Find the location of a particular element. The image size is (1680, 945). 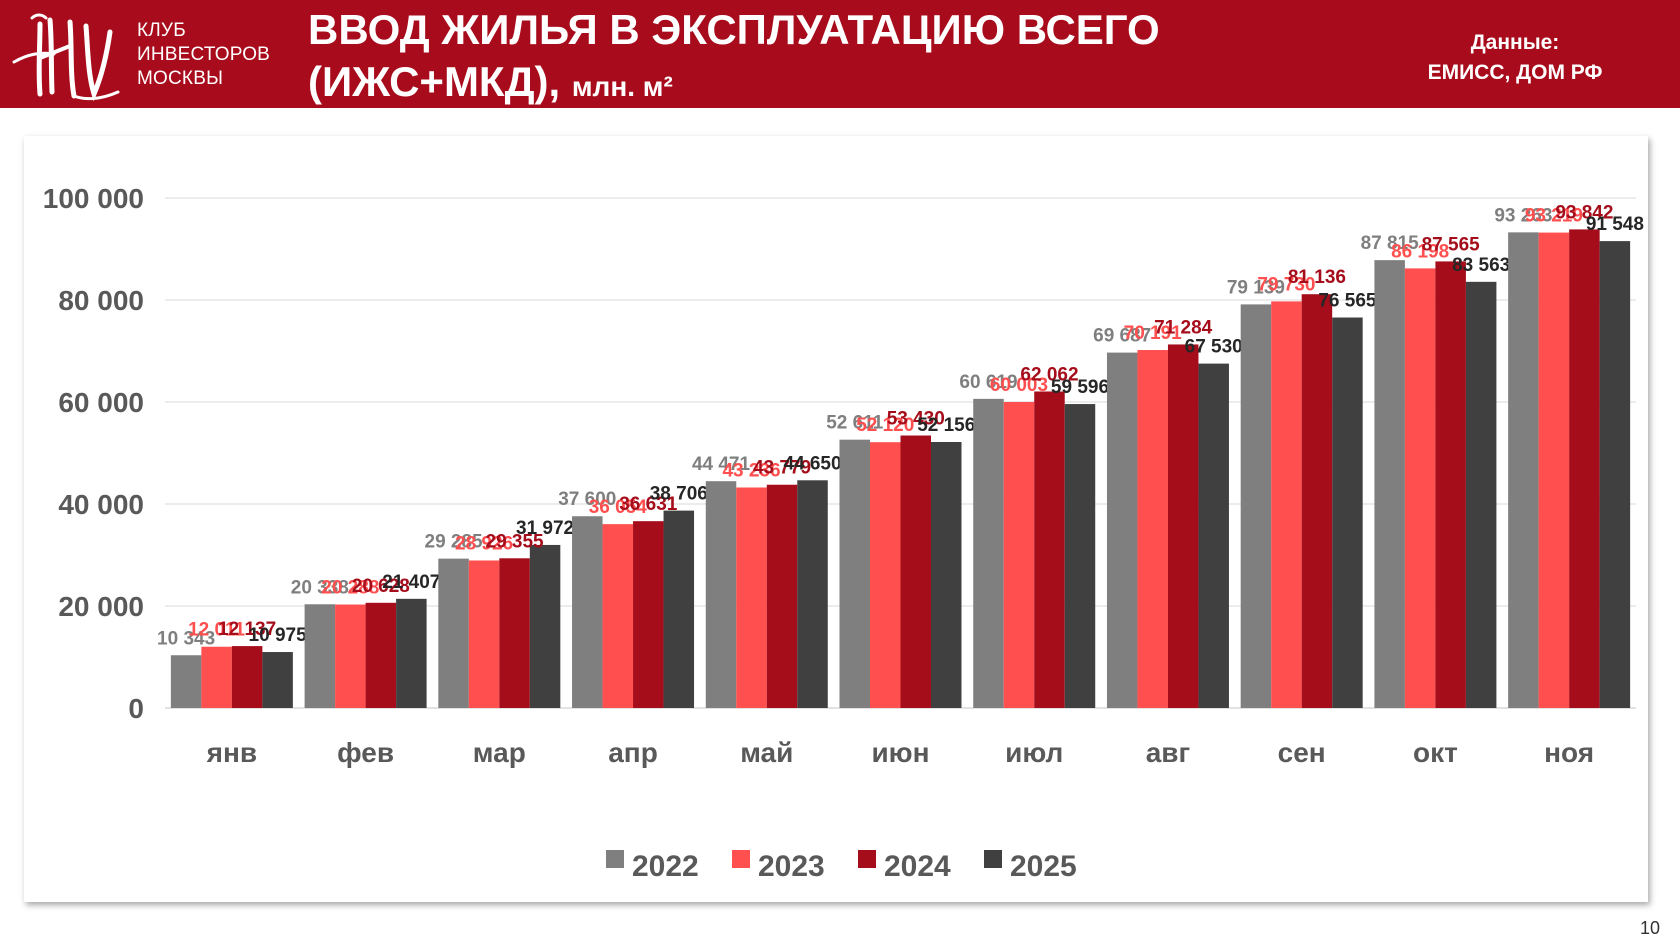

logo-line-2: ИНВЕСТОРОВ is located at coordinates (204, 54).